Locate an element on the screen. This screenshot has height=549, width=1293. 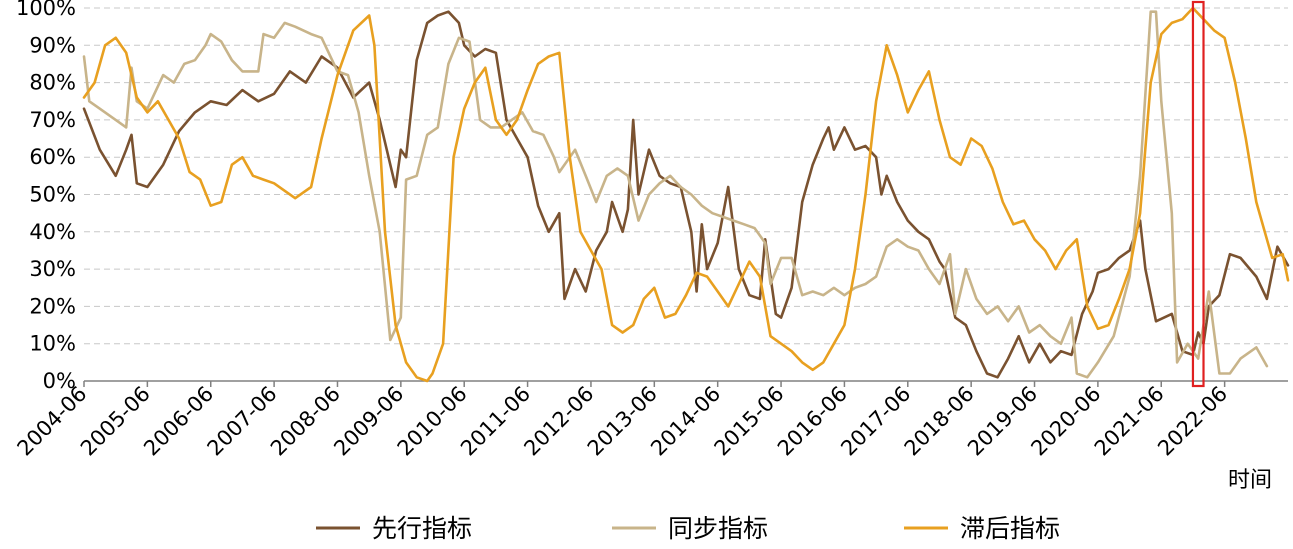
x-tick-label: 2022-06 is located at coordinates (1192, 421).